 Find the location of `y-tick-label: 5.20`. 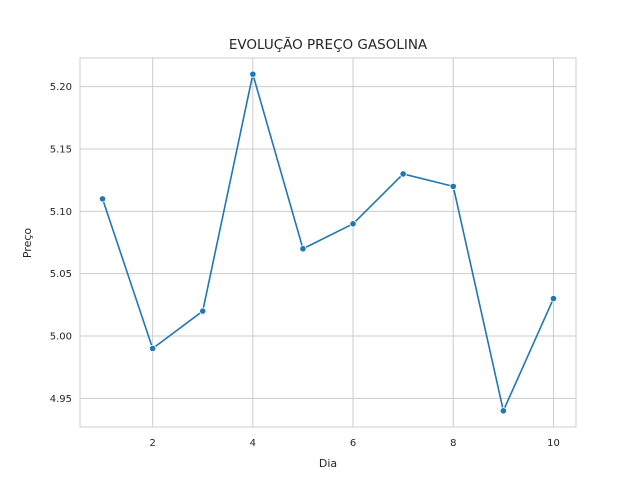

y-tick-label: 5.20 is located at coordinates (61, 87).